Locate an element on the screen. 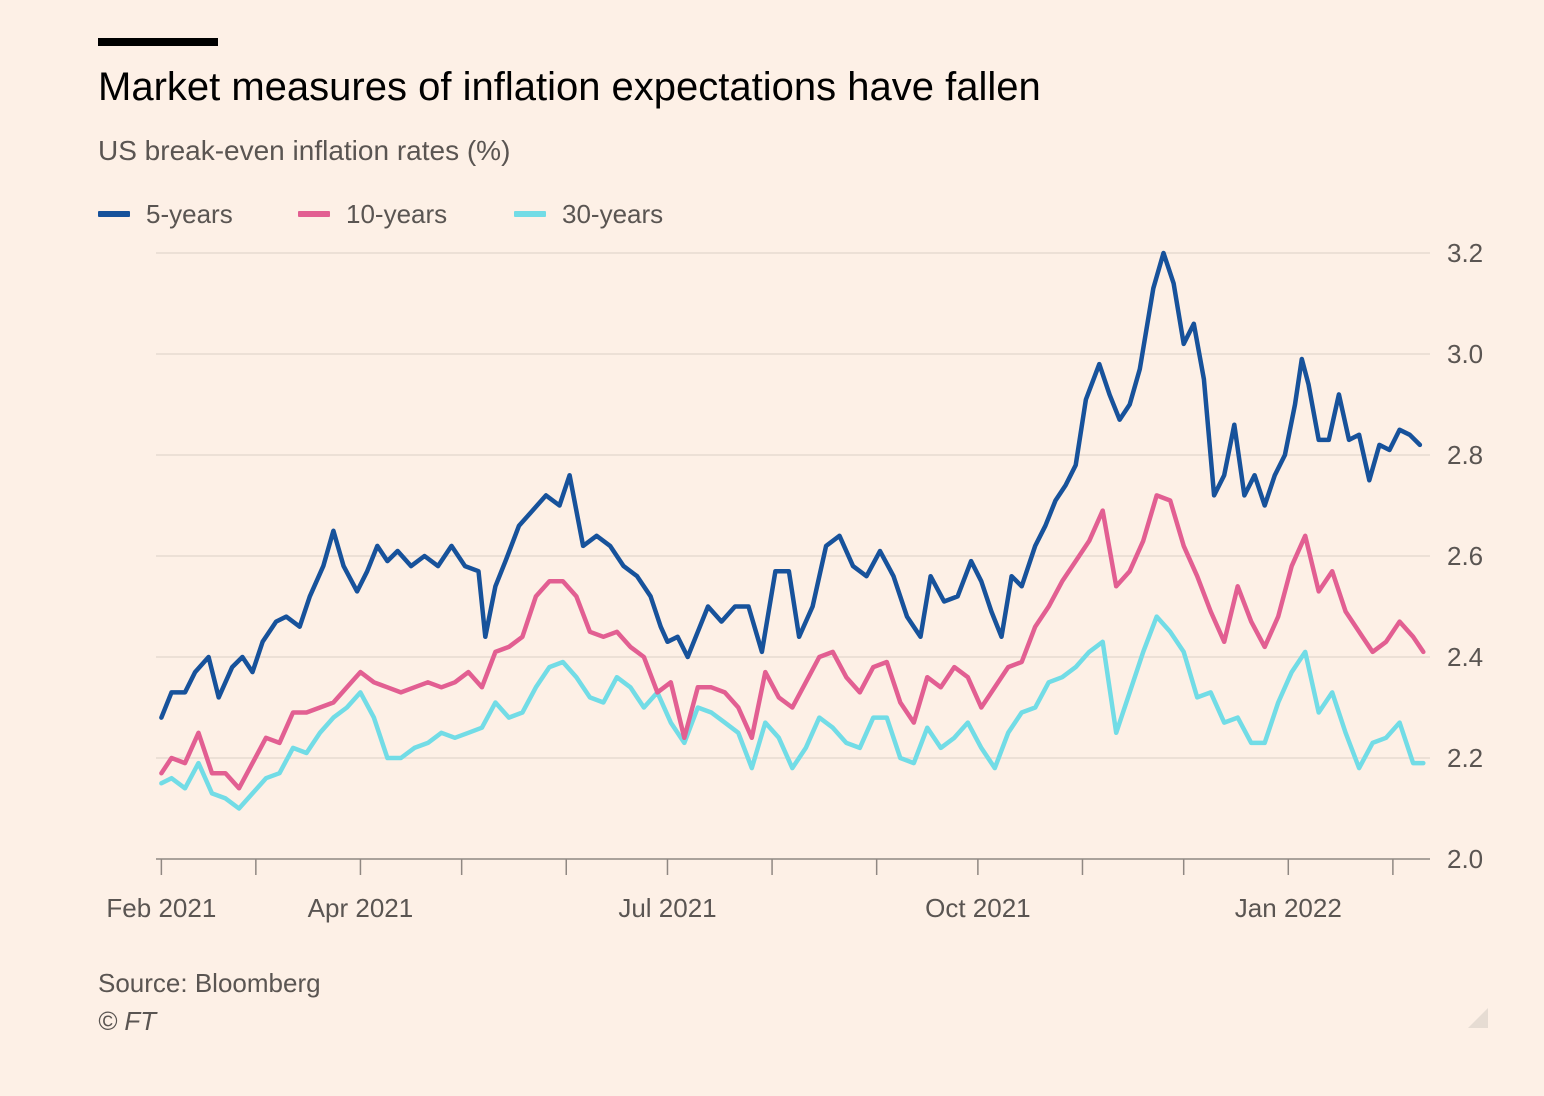  y-tick-label: 2.0 is located at coordinates (1465, 859).